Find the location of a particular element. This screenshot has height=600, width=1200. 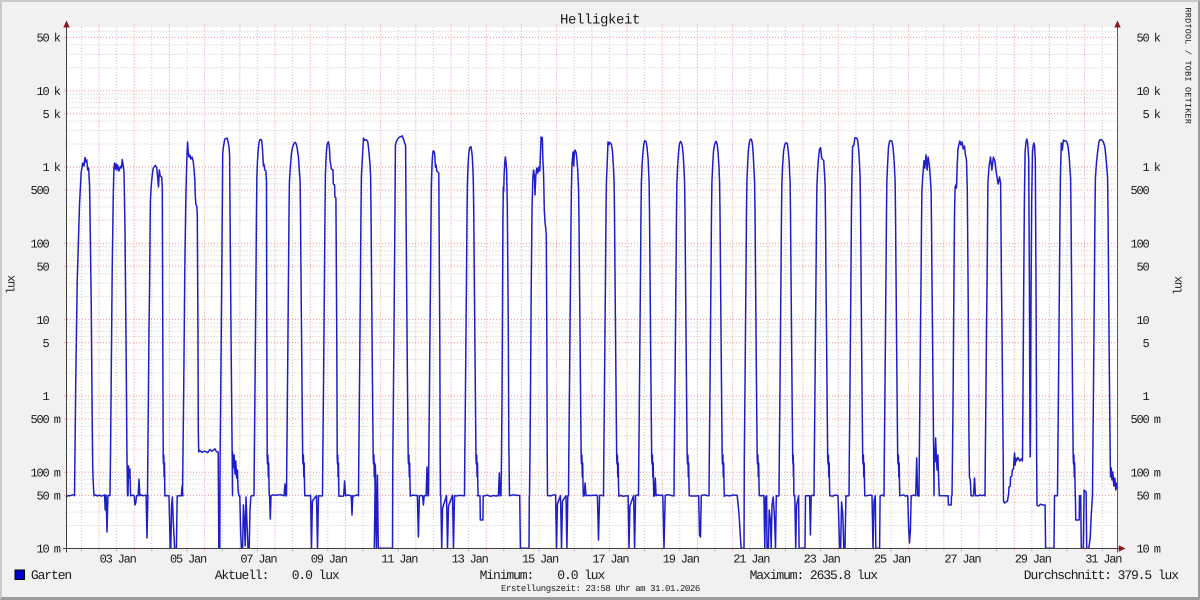

svg-text: 15 Jan is located at coordinates (540, 560).